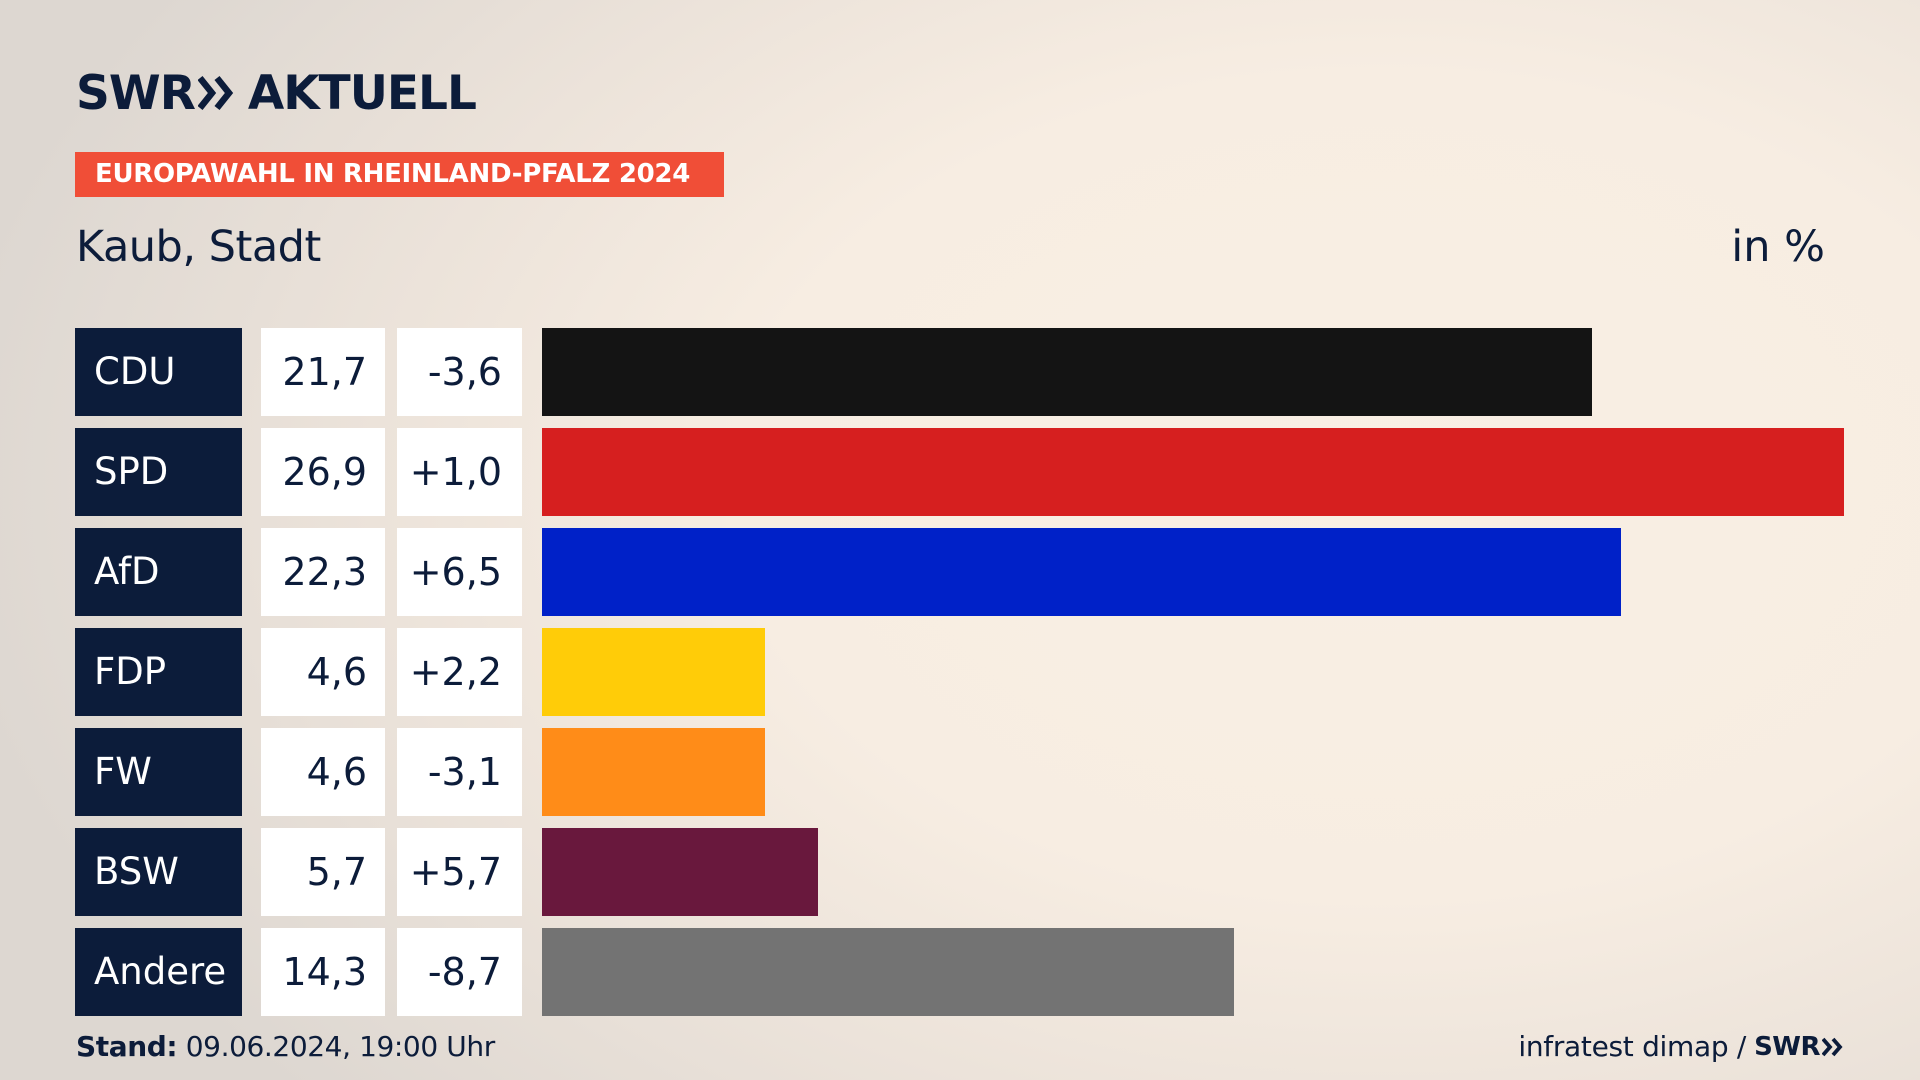 The height and width of the screenshot is (1080, 1920). What do you see at coordinates (127, 1046) in the screenshot?
I see `stand-label: Stand:` at bounding box center [127, 1046].